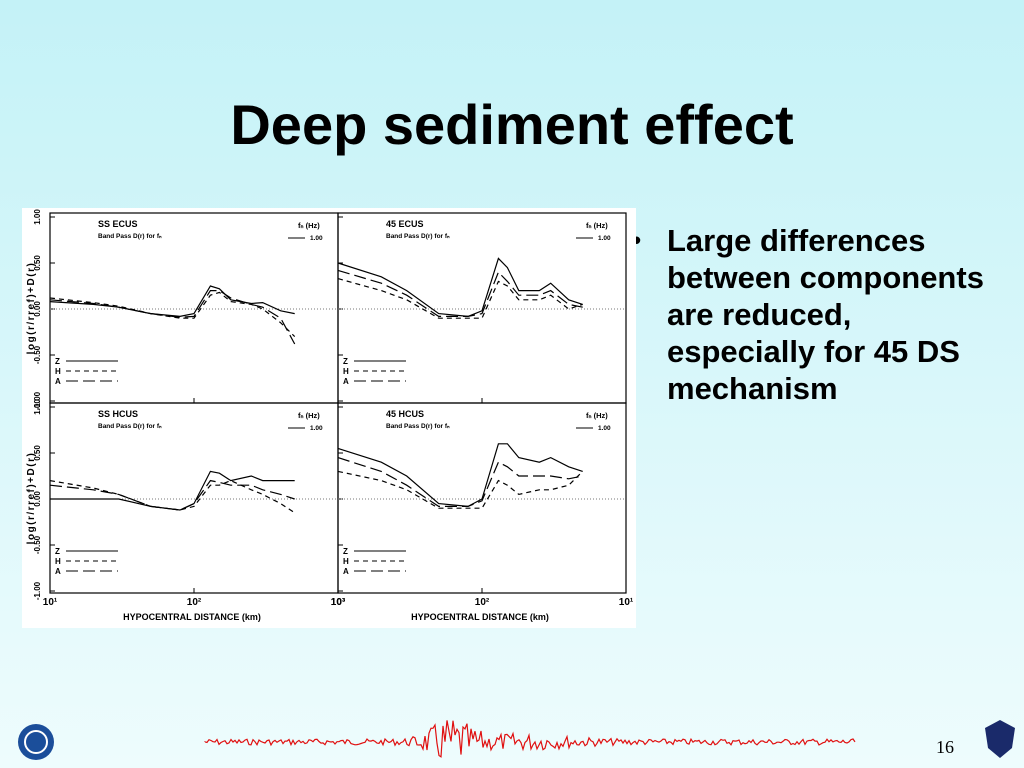 The width and height of the screenshot is (1024, 768). Describe the element at coordinates (118, 224) in the screenshot. I see `panel-title: SS ECUS` at that location.